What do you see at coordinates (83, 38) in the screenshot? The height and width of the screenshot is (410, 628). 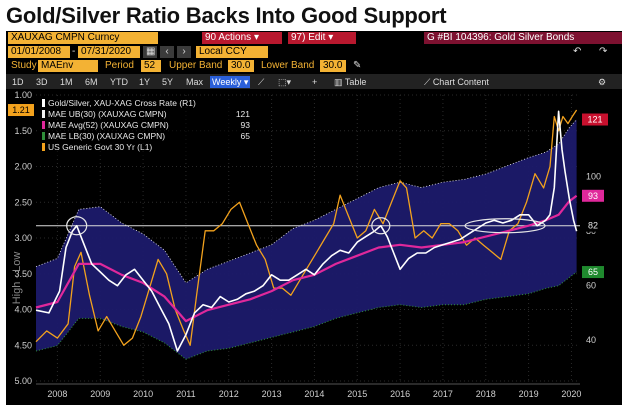 I see `ticker-field: XAUXAG CMPN Curncy` at bounding box center [83, 38].